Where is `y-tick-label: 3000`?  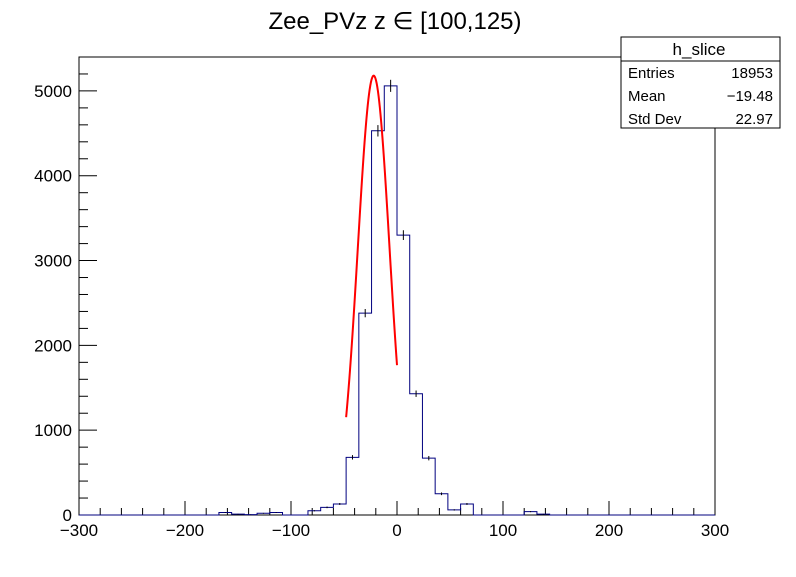 y-tick-label: 3000 is located at coordinates (53, 261).